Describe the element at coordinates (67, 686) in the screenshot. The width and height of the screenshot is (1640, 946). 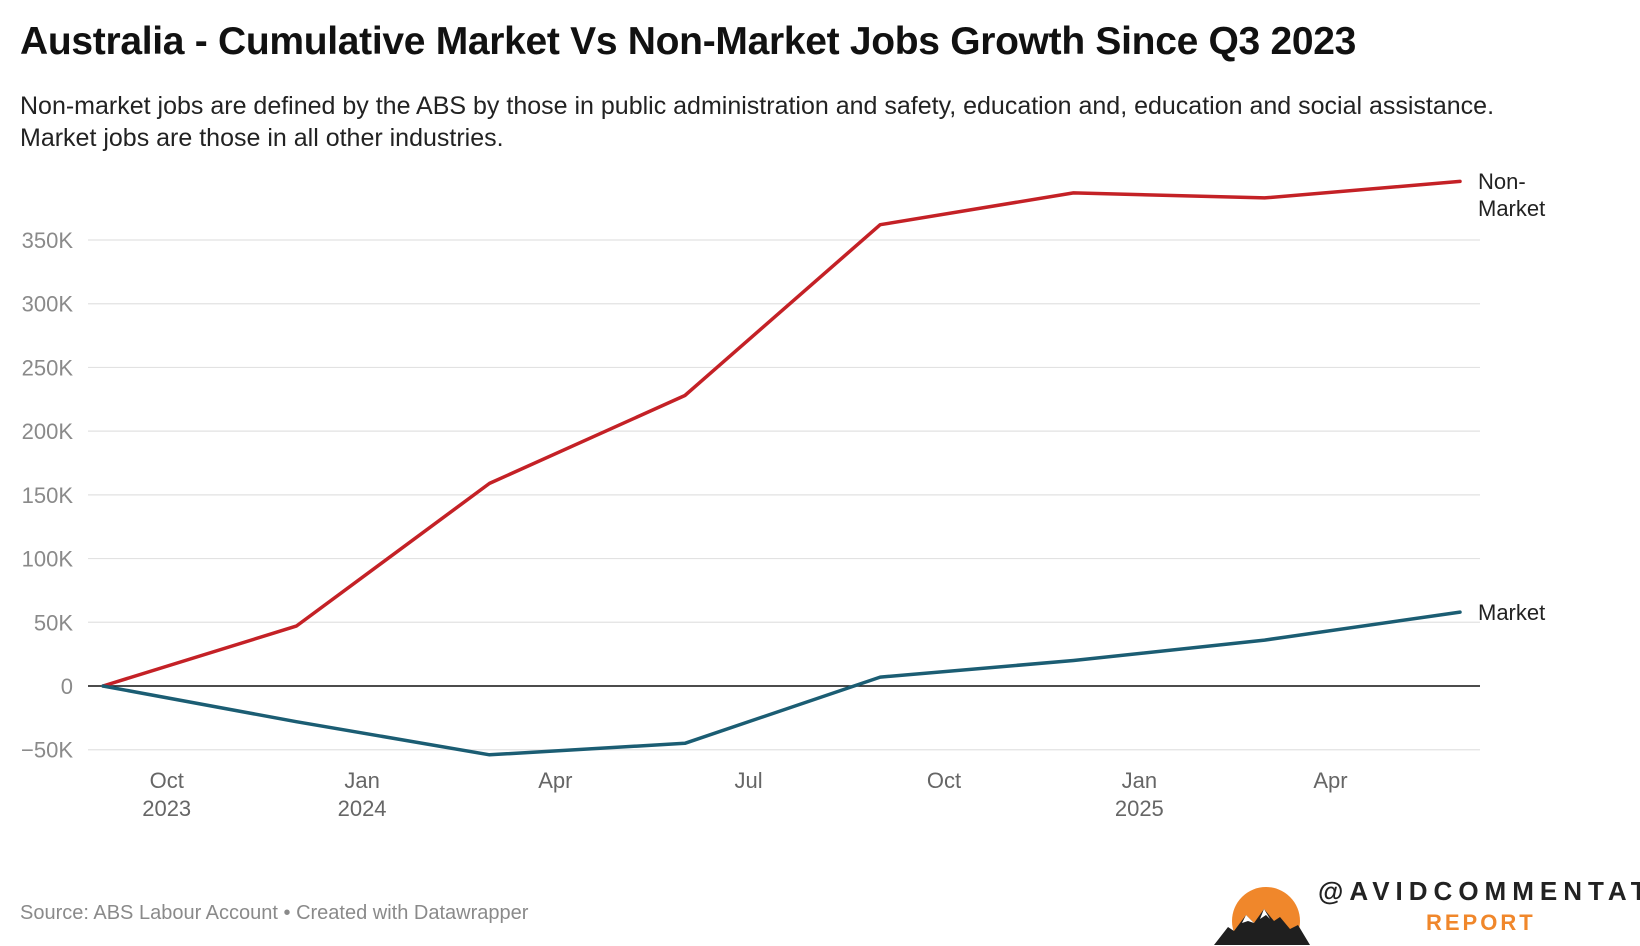
I see `y-tick-label: 0` at that location.